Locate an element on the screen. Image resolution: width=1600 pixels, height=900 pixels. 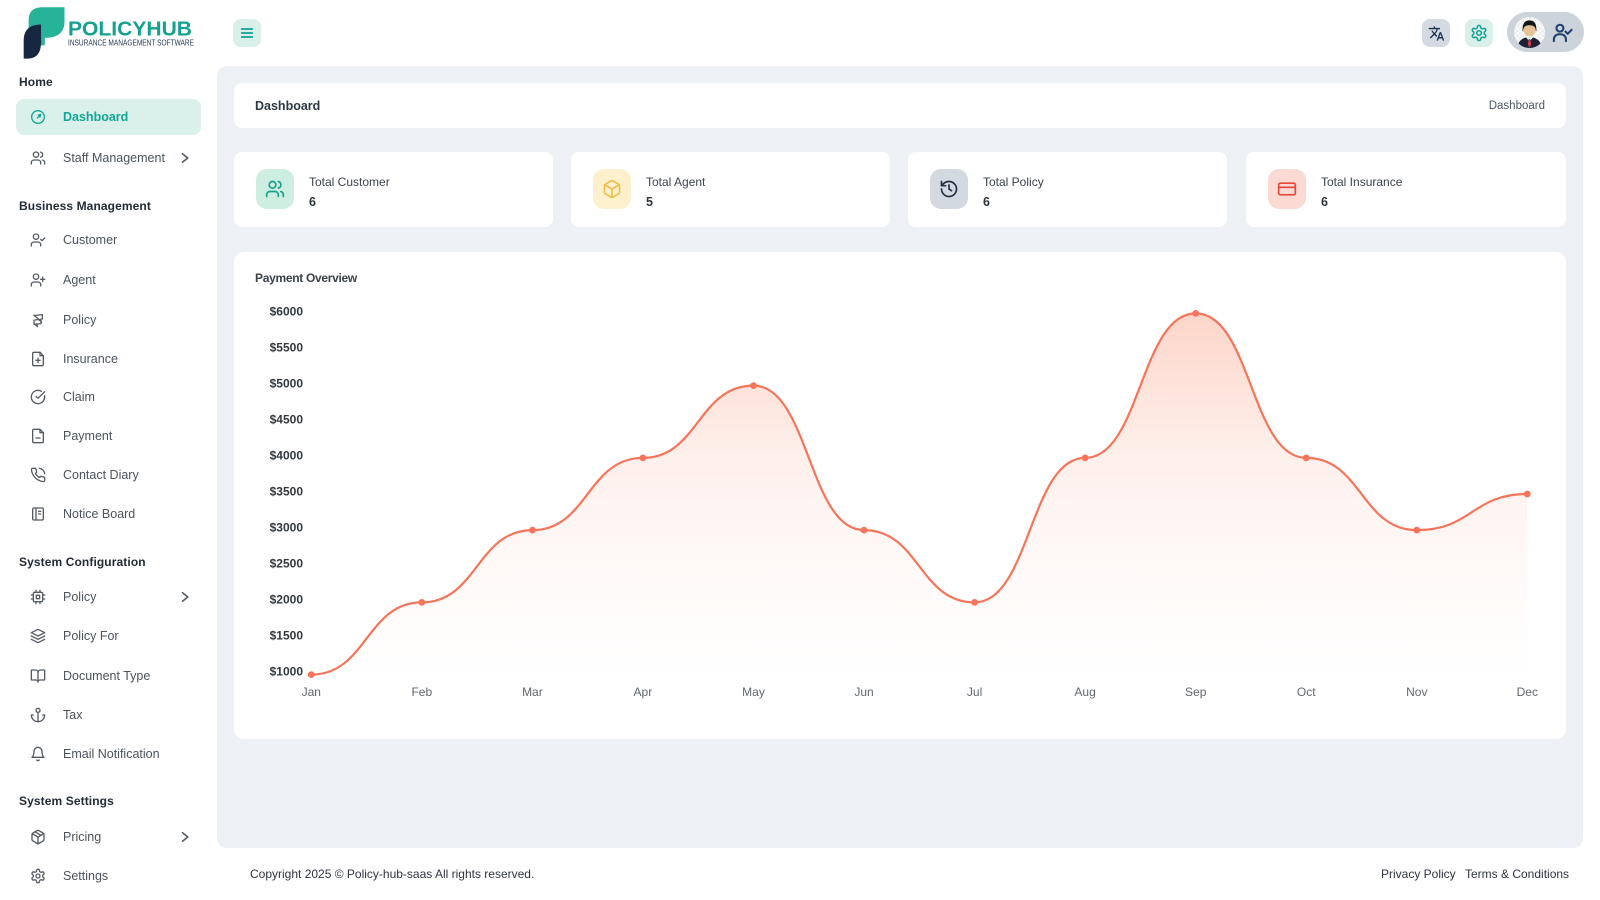
svg-text: Jan is located at coordinates (311, 692).